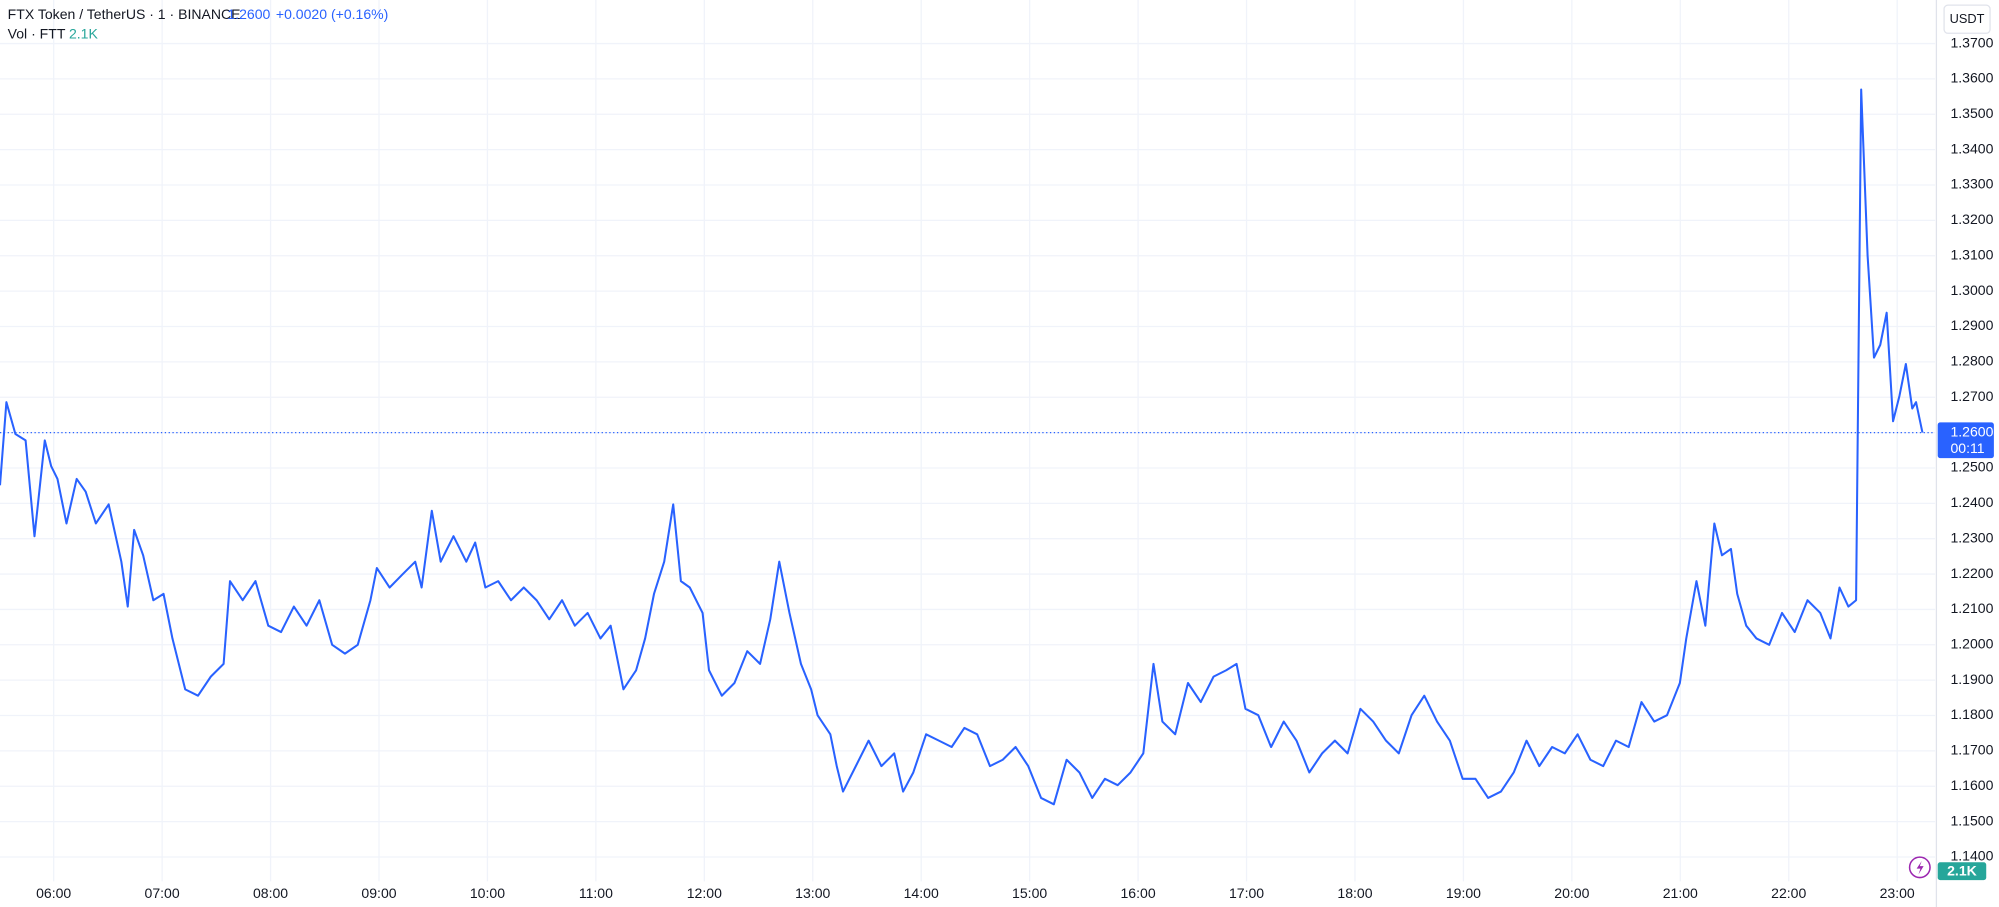 Image resolution: width=1999 pixels, height=907 pixels. What do you see at coordinates (1463, 893) in the screenshot?
I see `x-tick-label: 19:00` at bounding box center [1463, 893].